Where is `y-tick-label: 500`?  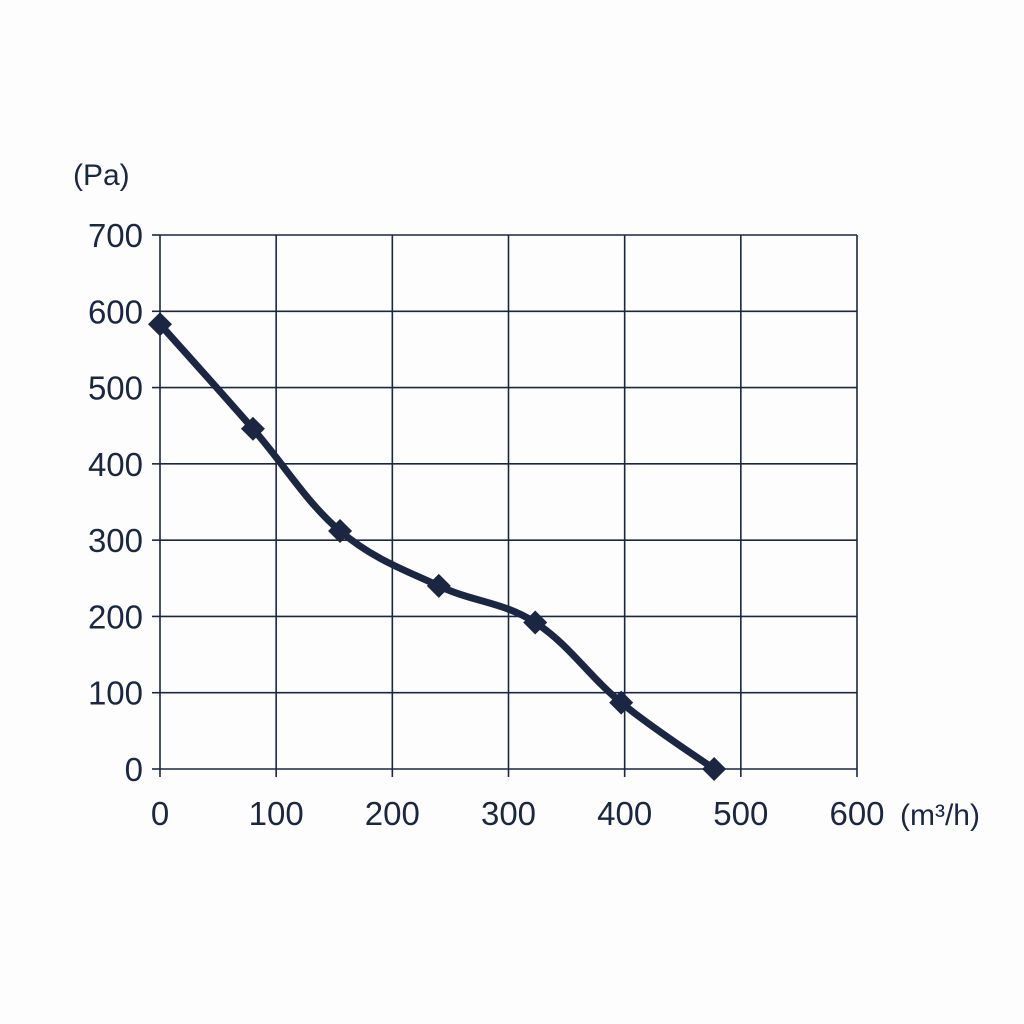
y-tick-label: 500 is located at coordinates (115, 388).